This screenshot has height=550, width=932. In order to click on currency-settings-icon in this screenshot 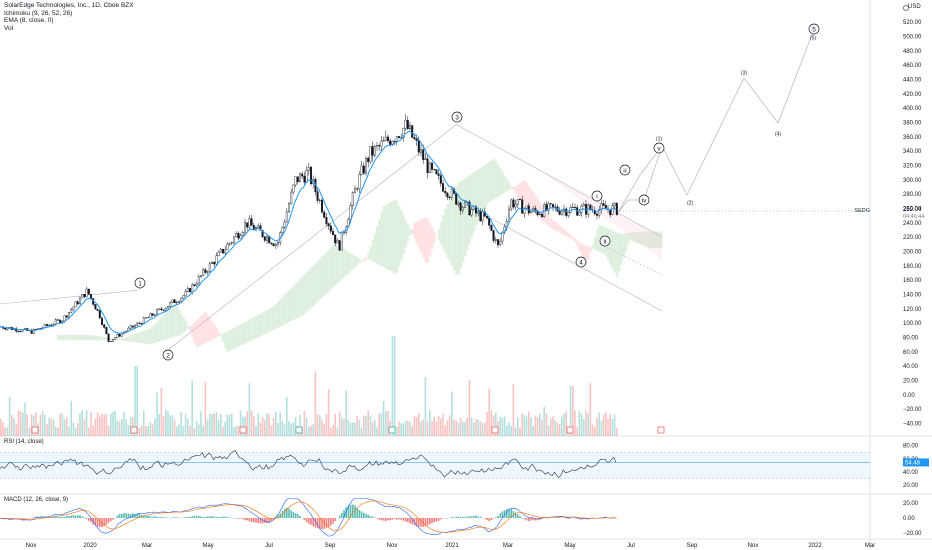, I will do `click(906, 8)`.